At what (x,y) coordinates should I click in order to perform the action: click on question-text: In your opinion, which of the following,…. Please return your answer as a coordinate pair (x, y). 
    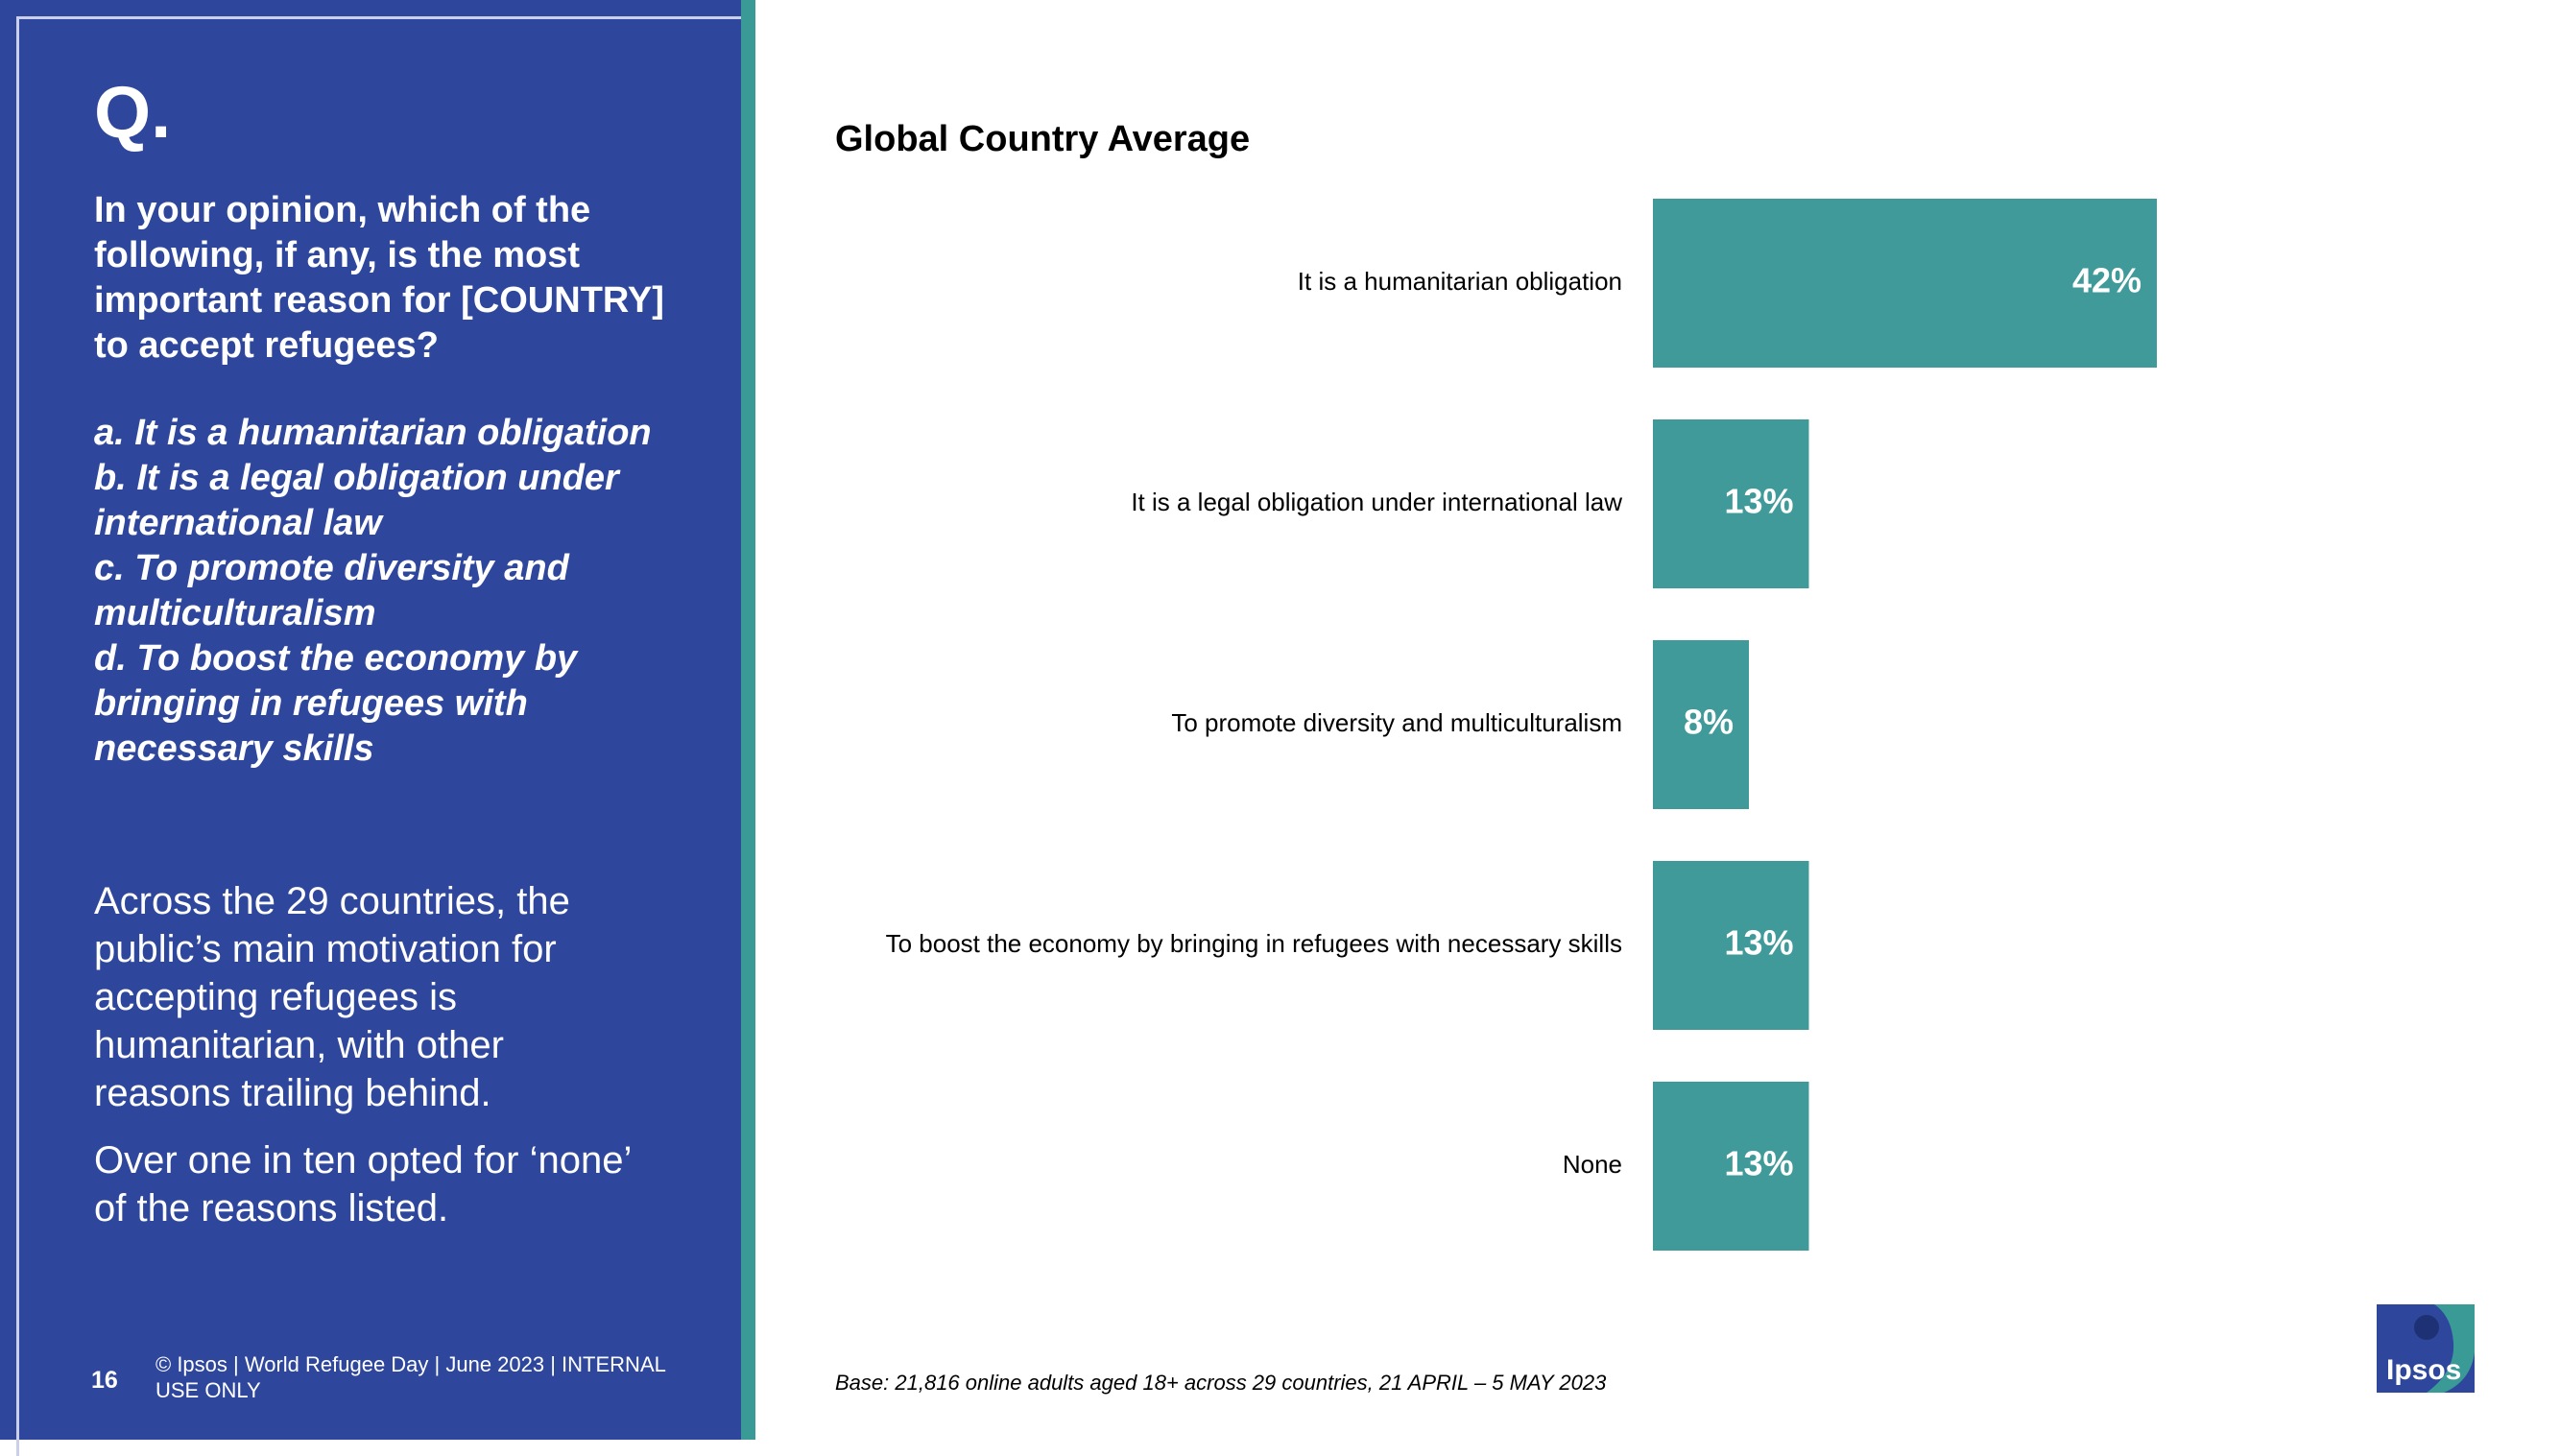
    Looking at the image, I should click on (379, 278).